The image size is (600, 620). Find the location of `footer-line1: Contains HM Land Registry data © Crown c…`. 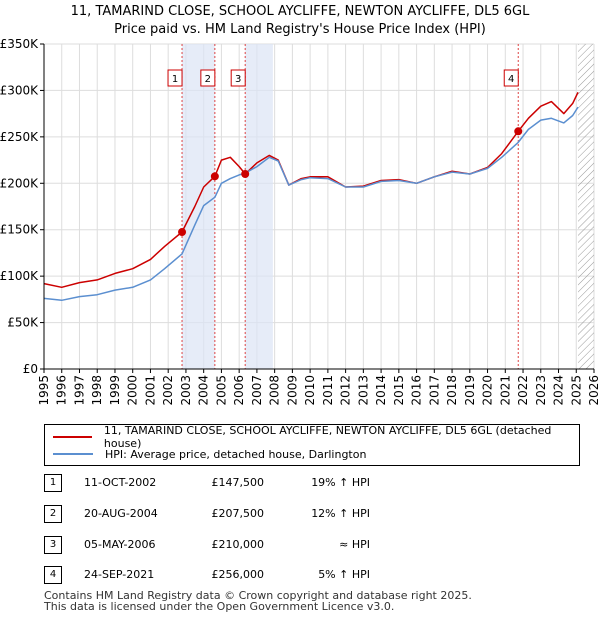

footer-line1: Contains HM Land Registry data © Crown c… is located at coordinates (258, 595).